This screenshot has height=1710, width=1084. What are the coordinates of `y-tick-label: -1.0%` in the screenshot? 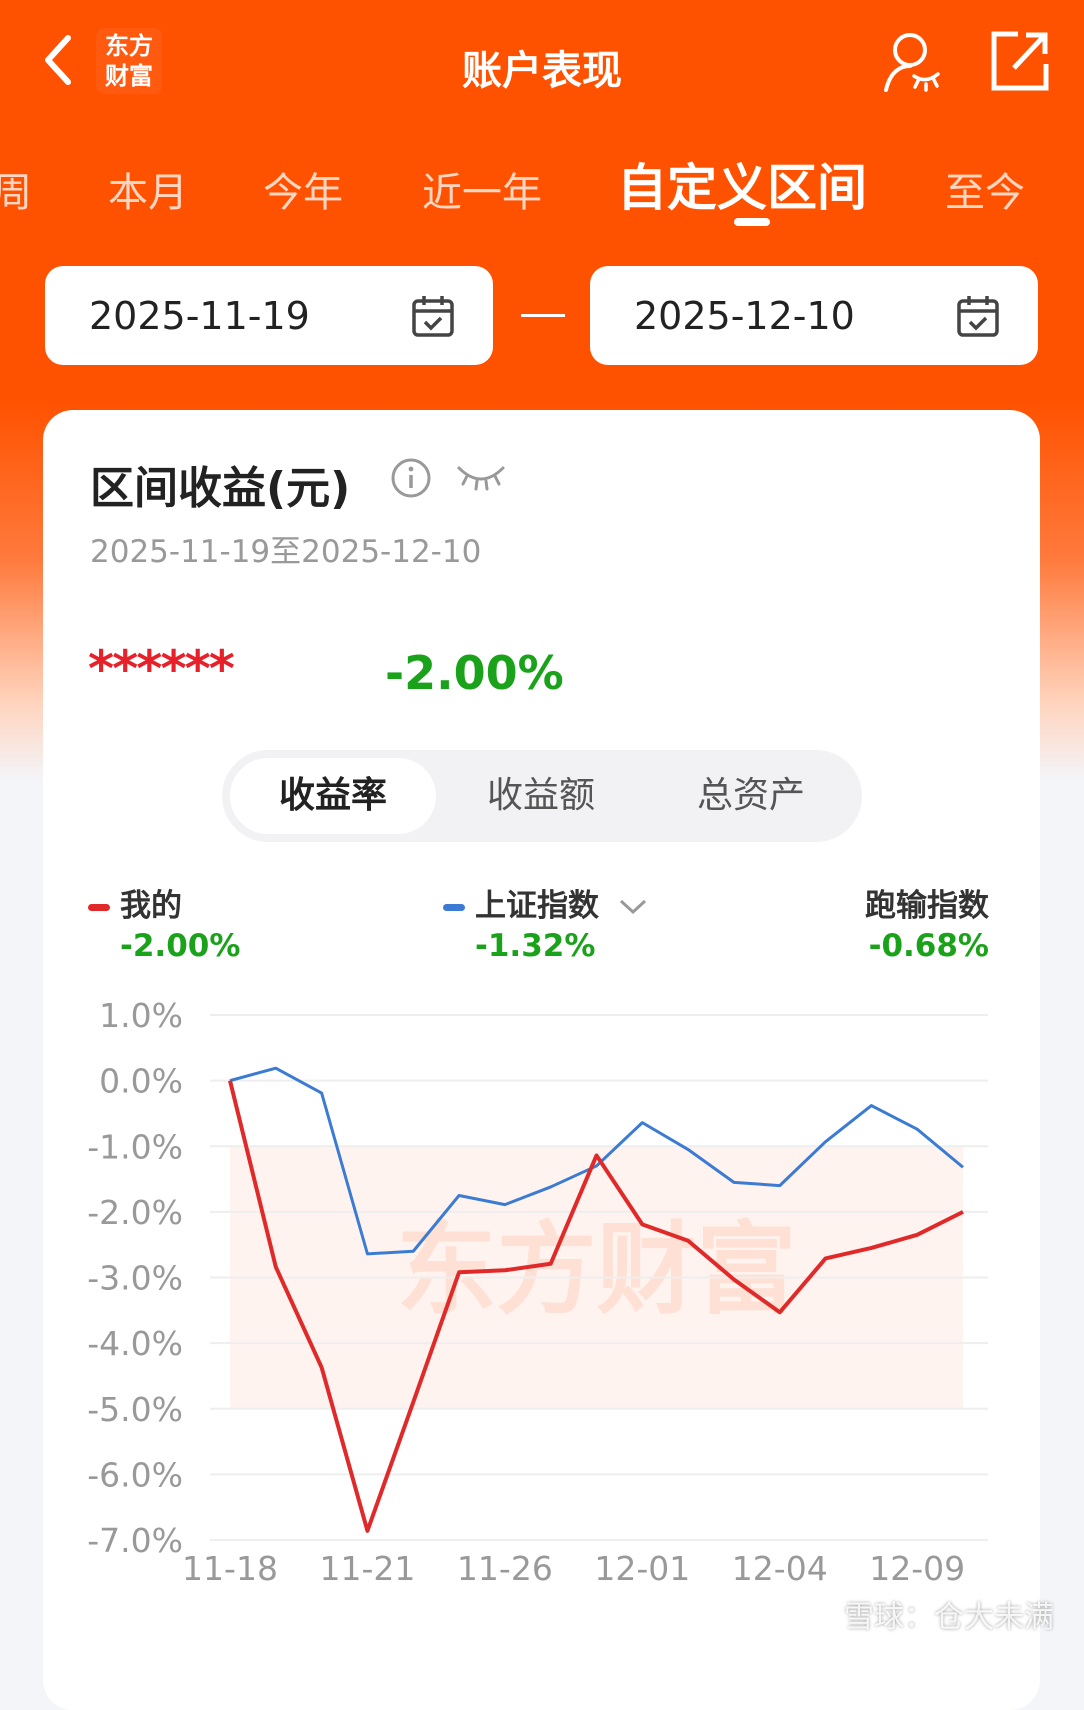 It's located at (135, 1146).